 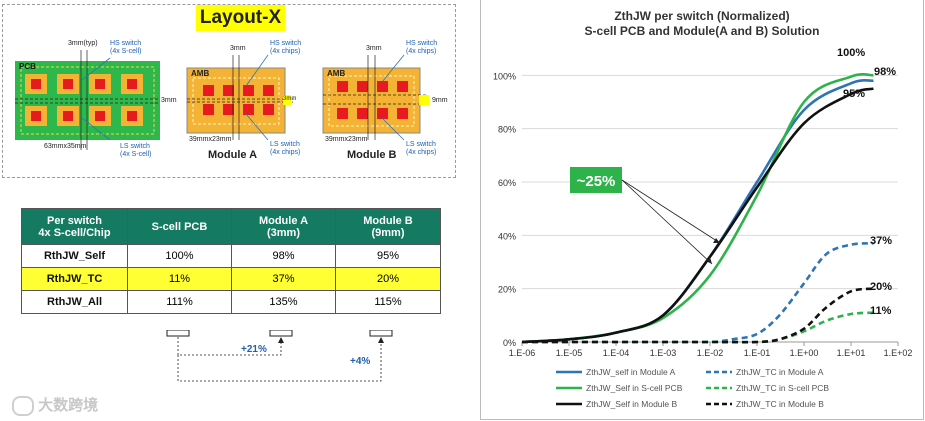 I want to click on x-tick-label: 1.E-06, so click(x=522, y=353).